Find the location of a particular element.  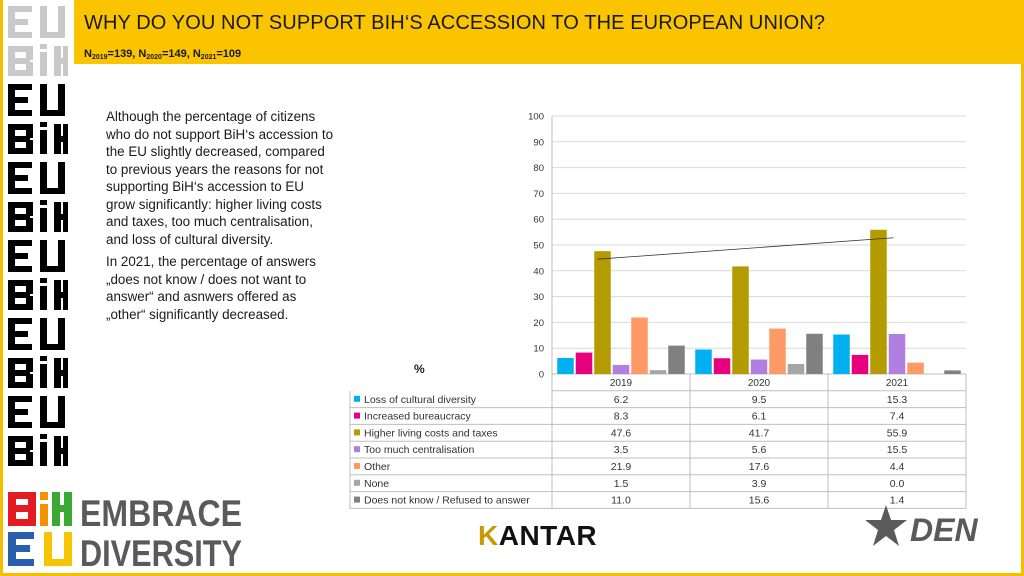

data-label: 47.6 is located at coordinates (621, 433).